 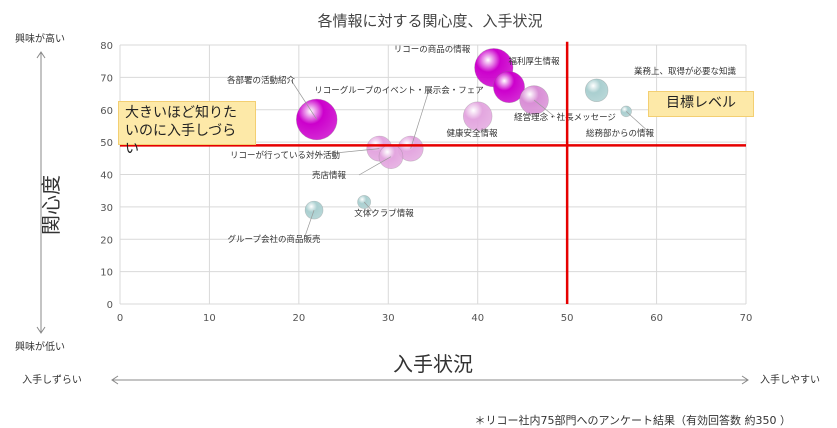 What do you see at coordinates (388, 318) in the screenshot?
I see `x-tick-label: 30` at bounding box center [388, 318].